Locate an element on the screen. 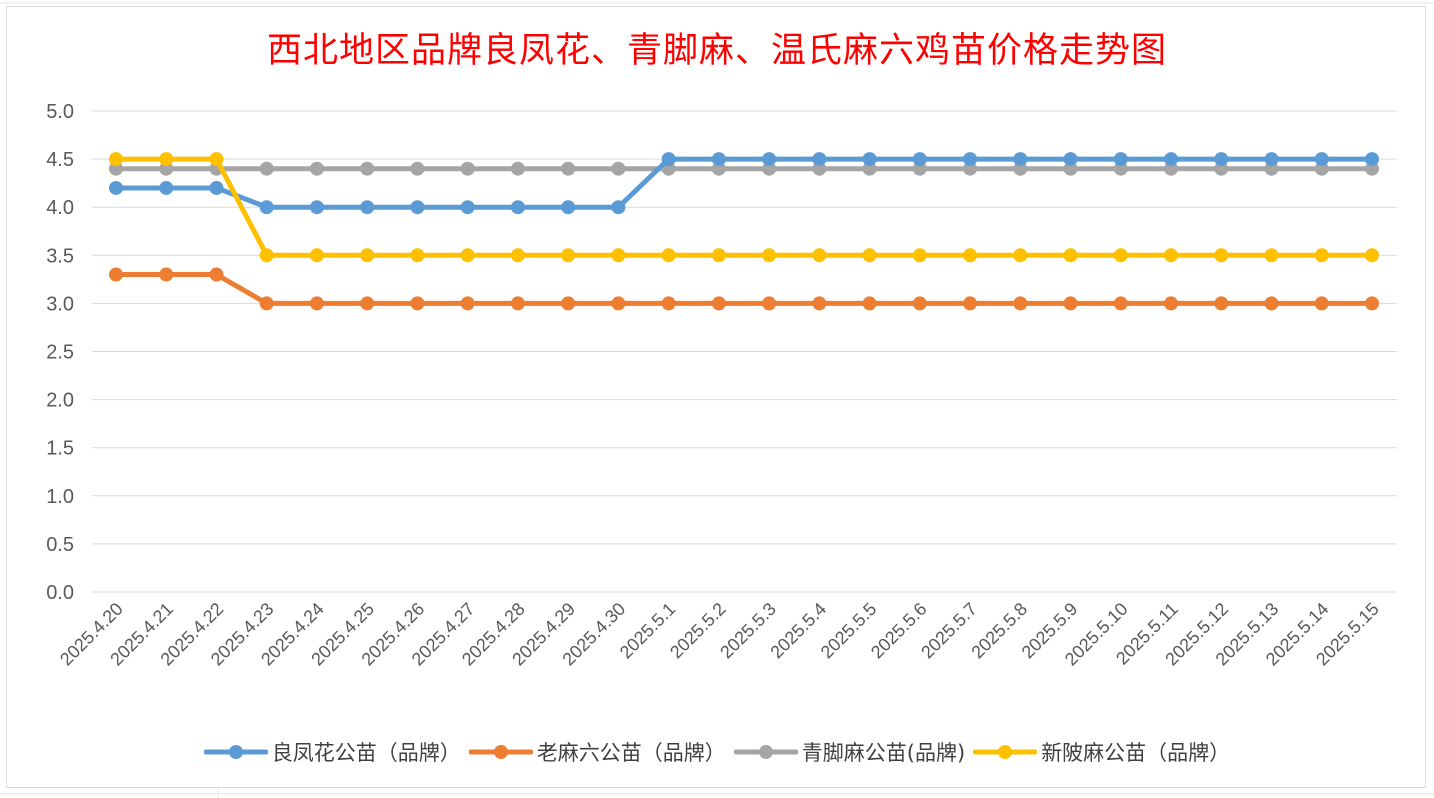 This screenshot has width=1434, height=798. legend-item: 青脚麻公苗(品牌) is located at coordinates (849, 752).